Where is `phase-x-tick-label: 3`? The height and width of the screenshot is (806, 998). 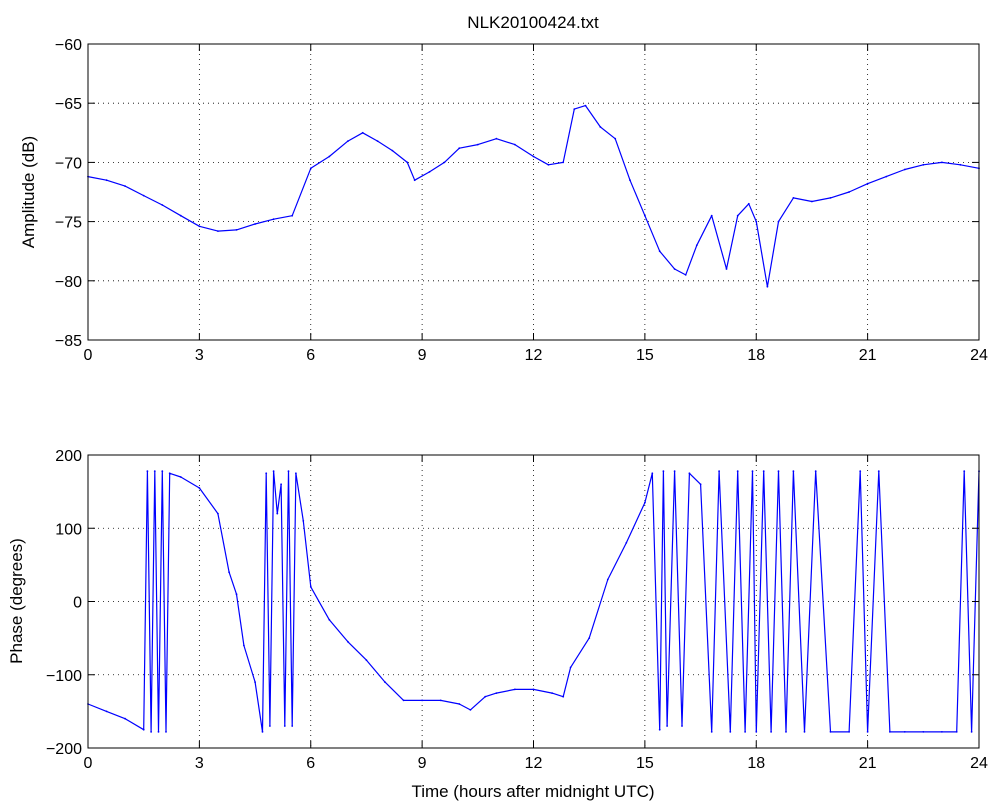 phase-x-tick-label: 3 is located at coordinates (199, 763).